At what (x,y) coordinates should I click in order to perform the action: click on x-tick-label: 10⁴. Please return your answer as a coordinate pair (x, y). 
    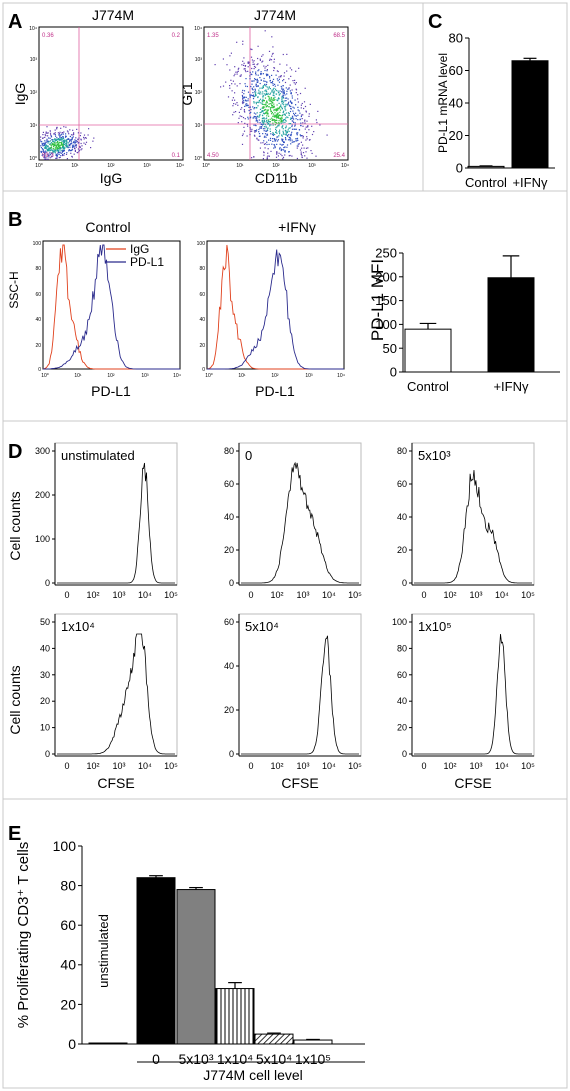
    Looking at the image, I should click on (145, 766).